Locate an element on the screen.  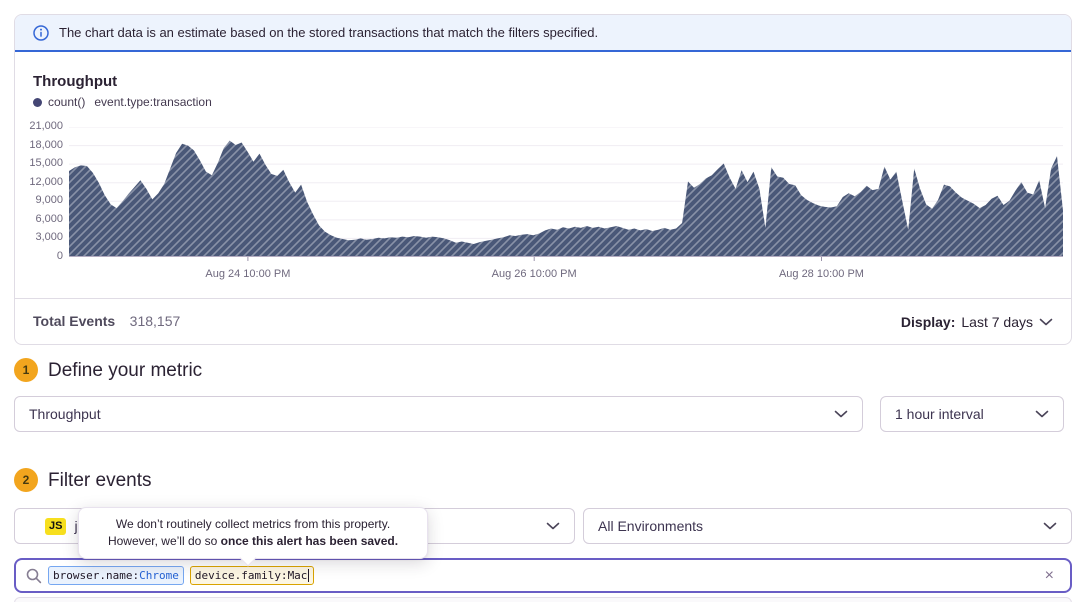
x-axis is located at coordinates (566, 258).